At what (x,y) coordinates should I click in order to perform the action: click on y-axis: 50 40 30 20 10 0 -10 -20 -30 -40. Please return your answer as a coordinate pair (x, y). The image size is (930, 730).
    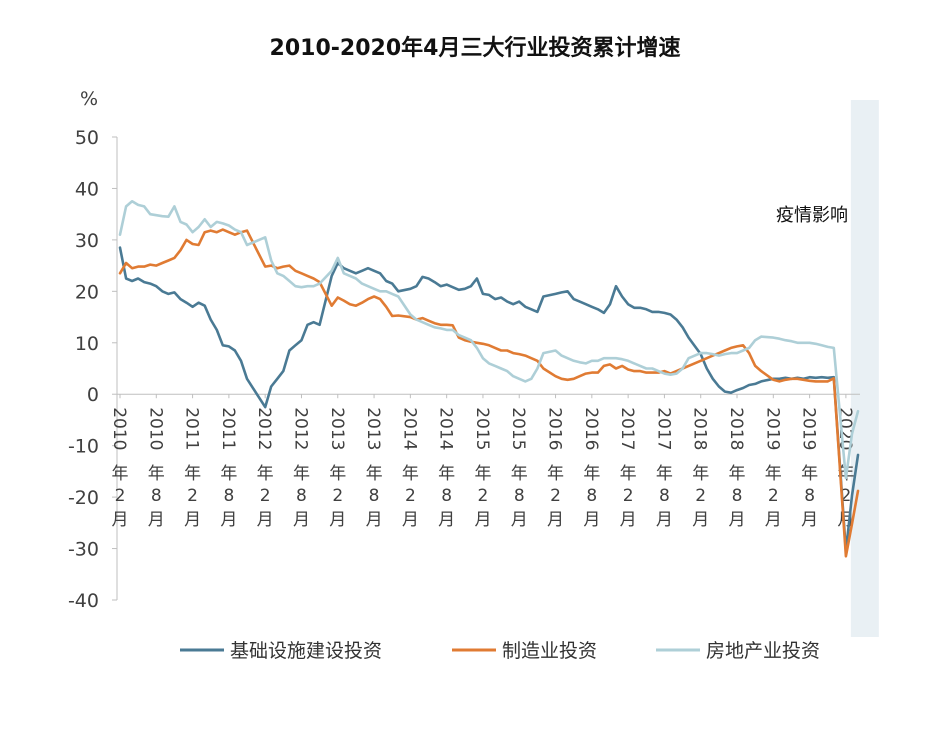
    Looking at the image, I should click on (93, 369).